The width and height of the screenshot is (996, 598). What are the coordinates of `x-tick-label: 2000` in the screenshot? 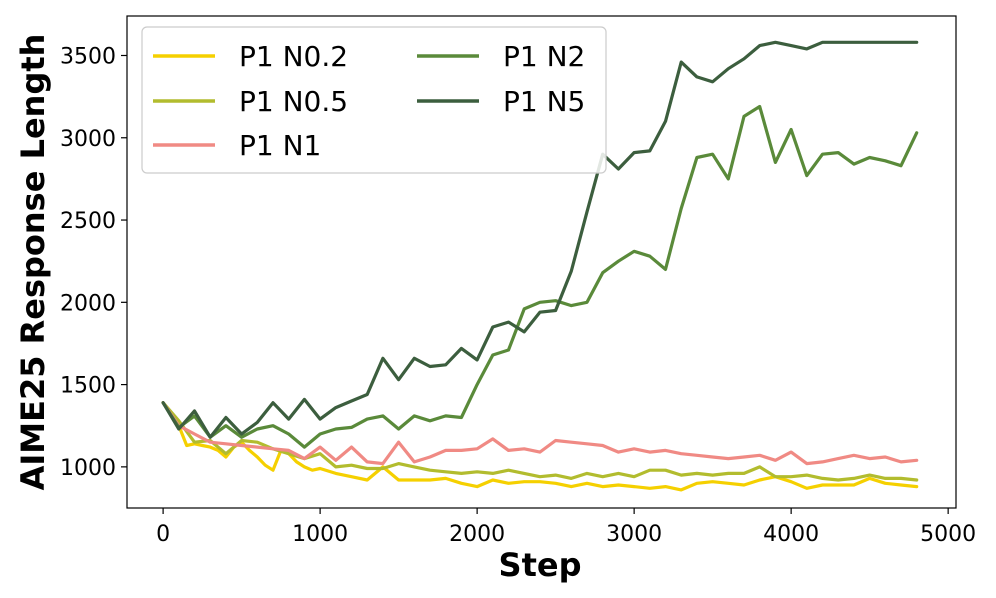 It's located at (477, 534).